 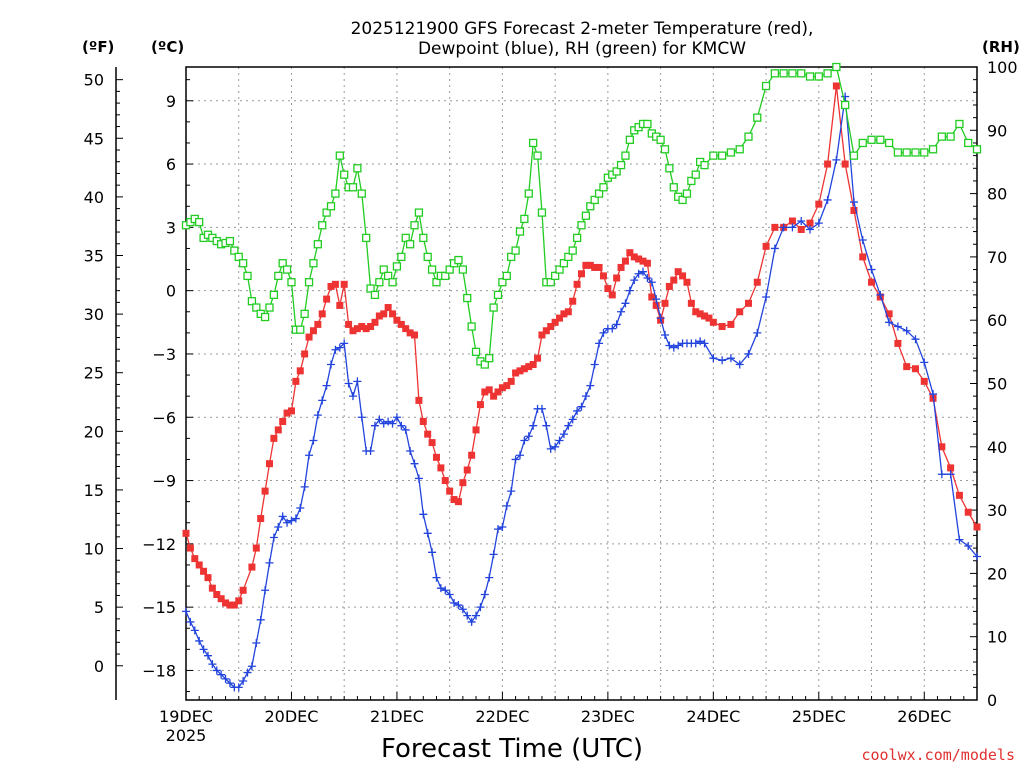 I want to click on fahrenheit-tick-label: 40, so click(x=94, y=197).